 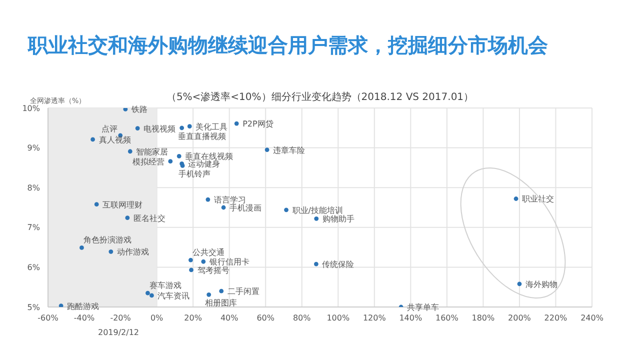 What do you see at coordinates (229, 262) in the screenshot?
I see `data-label: 银行信用卡` at bounding box center [229, 262].